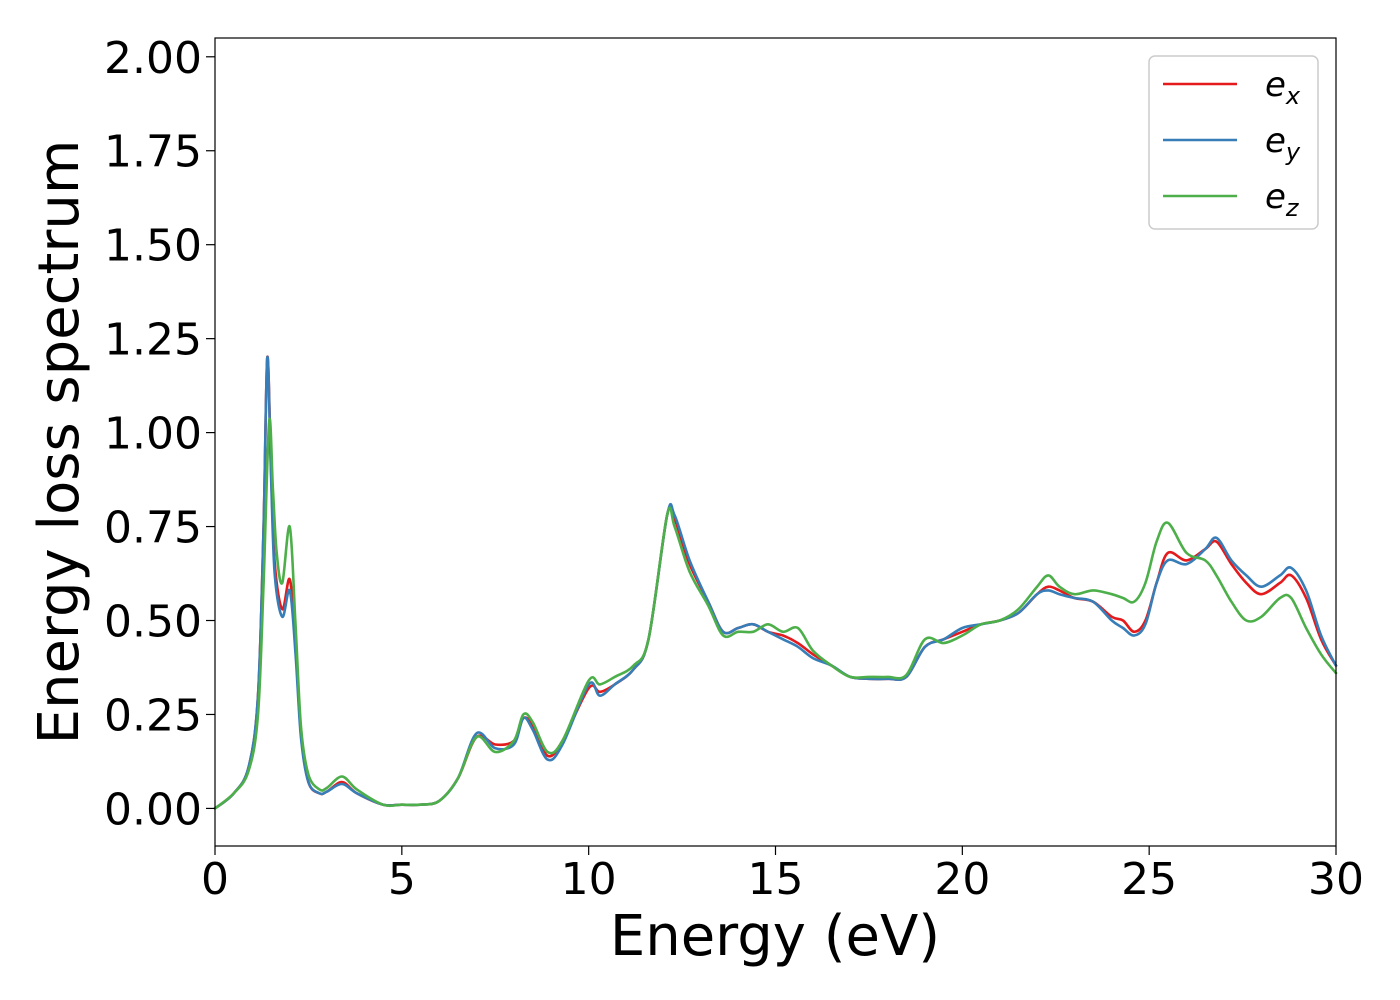  I want to click on y-tick-label: 1.25, so click(153, 340).